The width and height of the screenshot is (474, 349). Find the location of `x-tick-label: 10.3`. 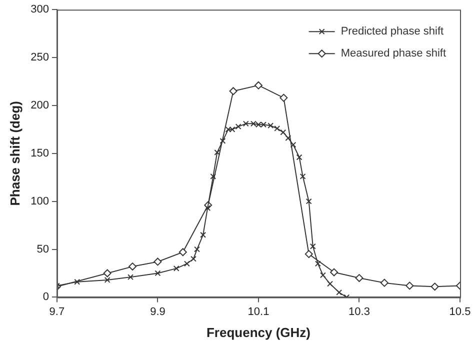

x-tick-label: 10.3 is located at coordinates (359, 312).